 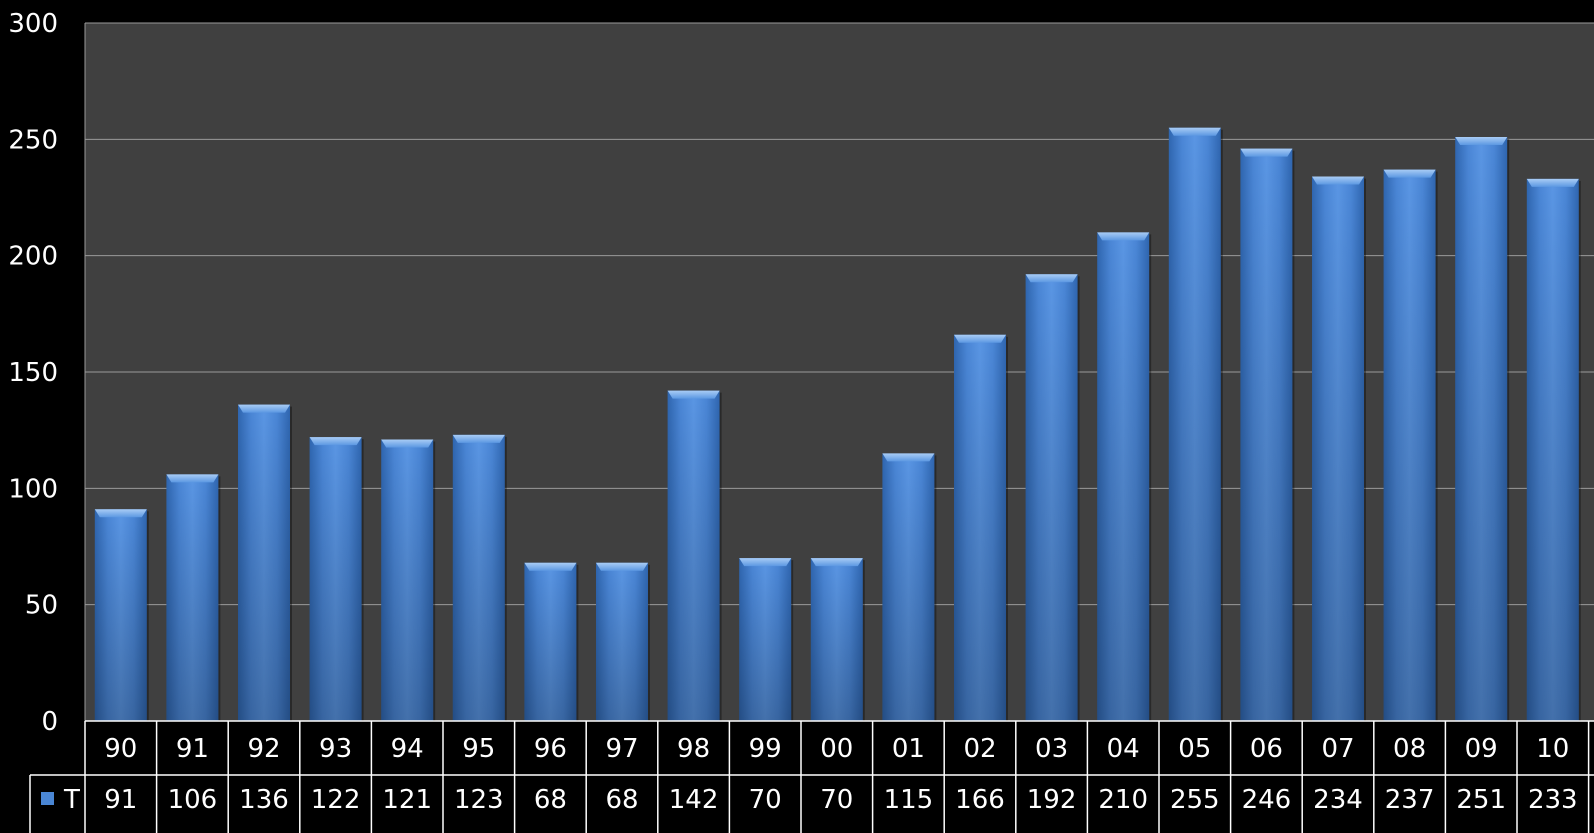 I want to click on y-tick-label: 300, so click(x=33, y=24).